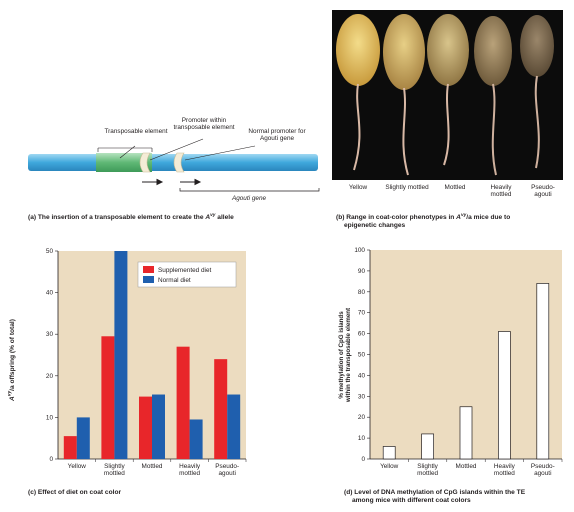 The image size is (574, 512). Describe the element at coordinates (179, 162) in the screenshot. I see `normal-promoter` at that location.